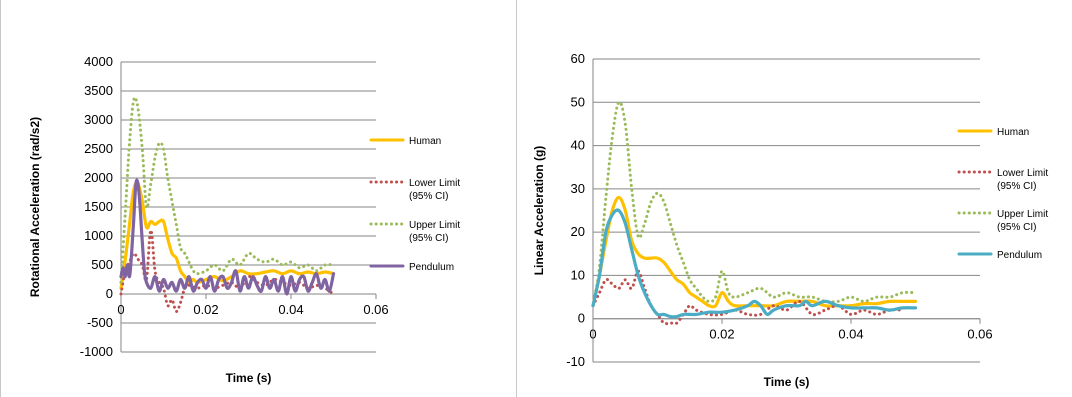 The height and width of the screenshot is (397, 1072). What do you see at coordinates (98, 119) in the screenshot?
I see `y-tick-label: 3000` at bounding box center [98, 119].